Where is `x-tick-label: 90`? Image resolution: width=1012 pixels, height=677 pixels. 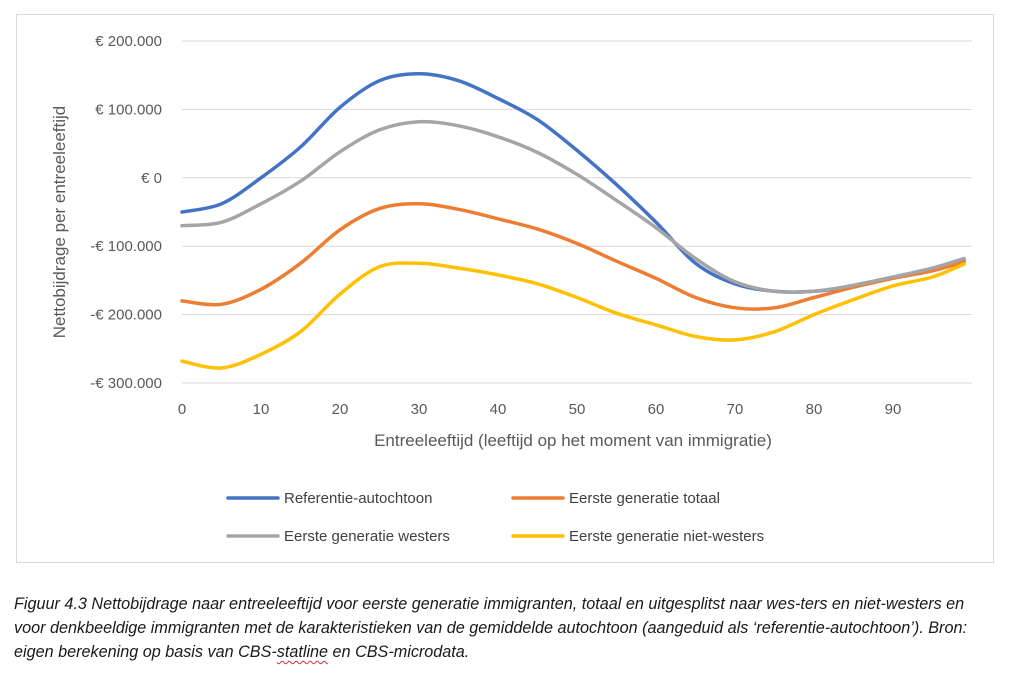
x-tick-label: 90 is located at coordinates (893, 409).